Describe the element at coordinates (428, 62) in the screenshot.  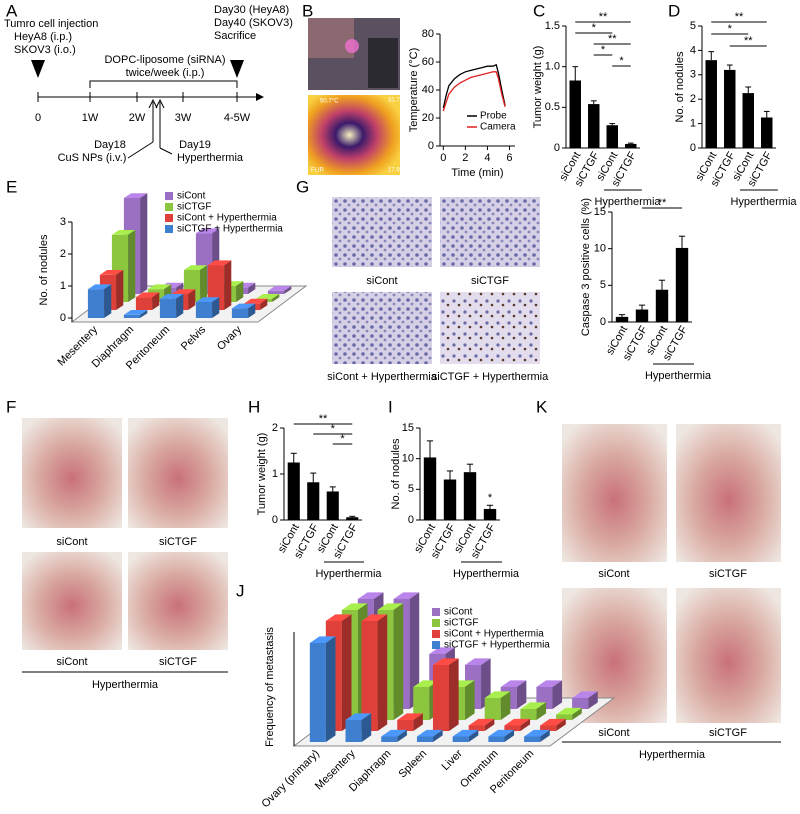
I see `y-tick-label: 60` at that location.